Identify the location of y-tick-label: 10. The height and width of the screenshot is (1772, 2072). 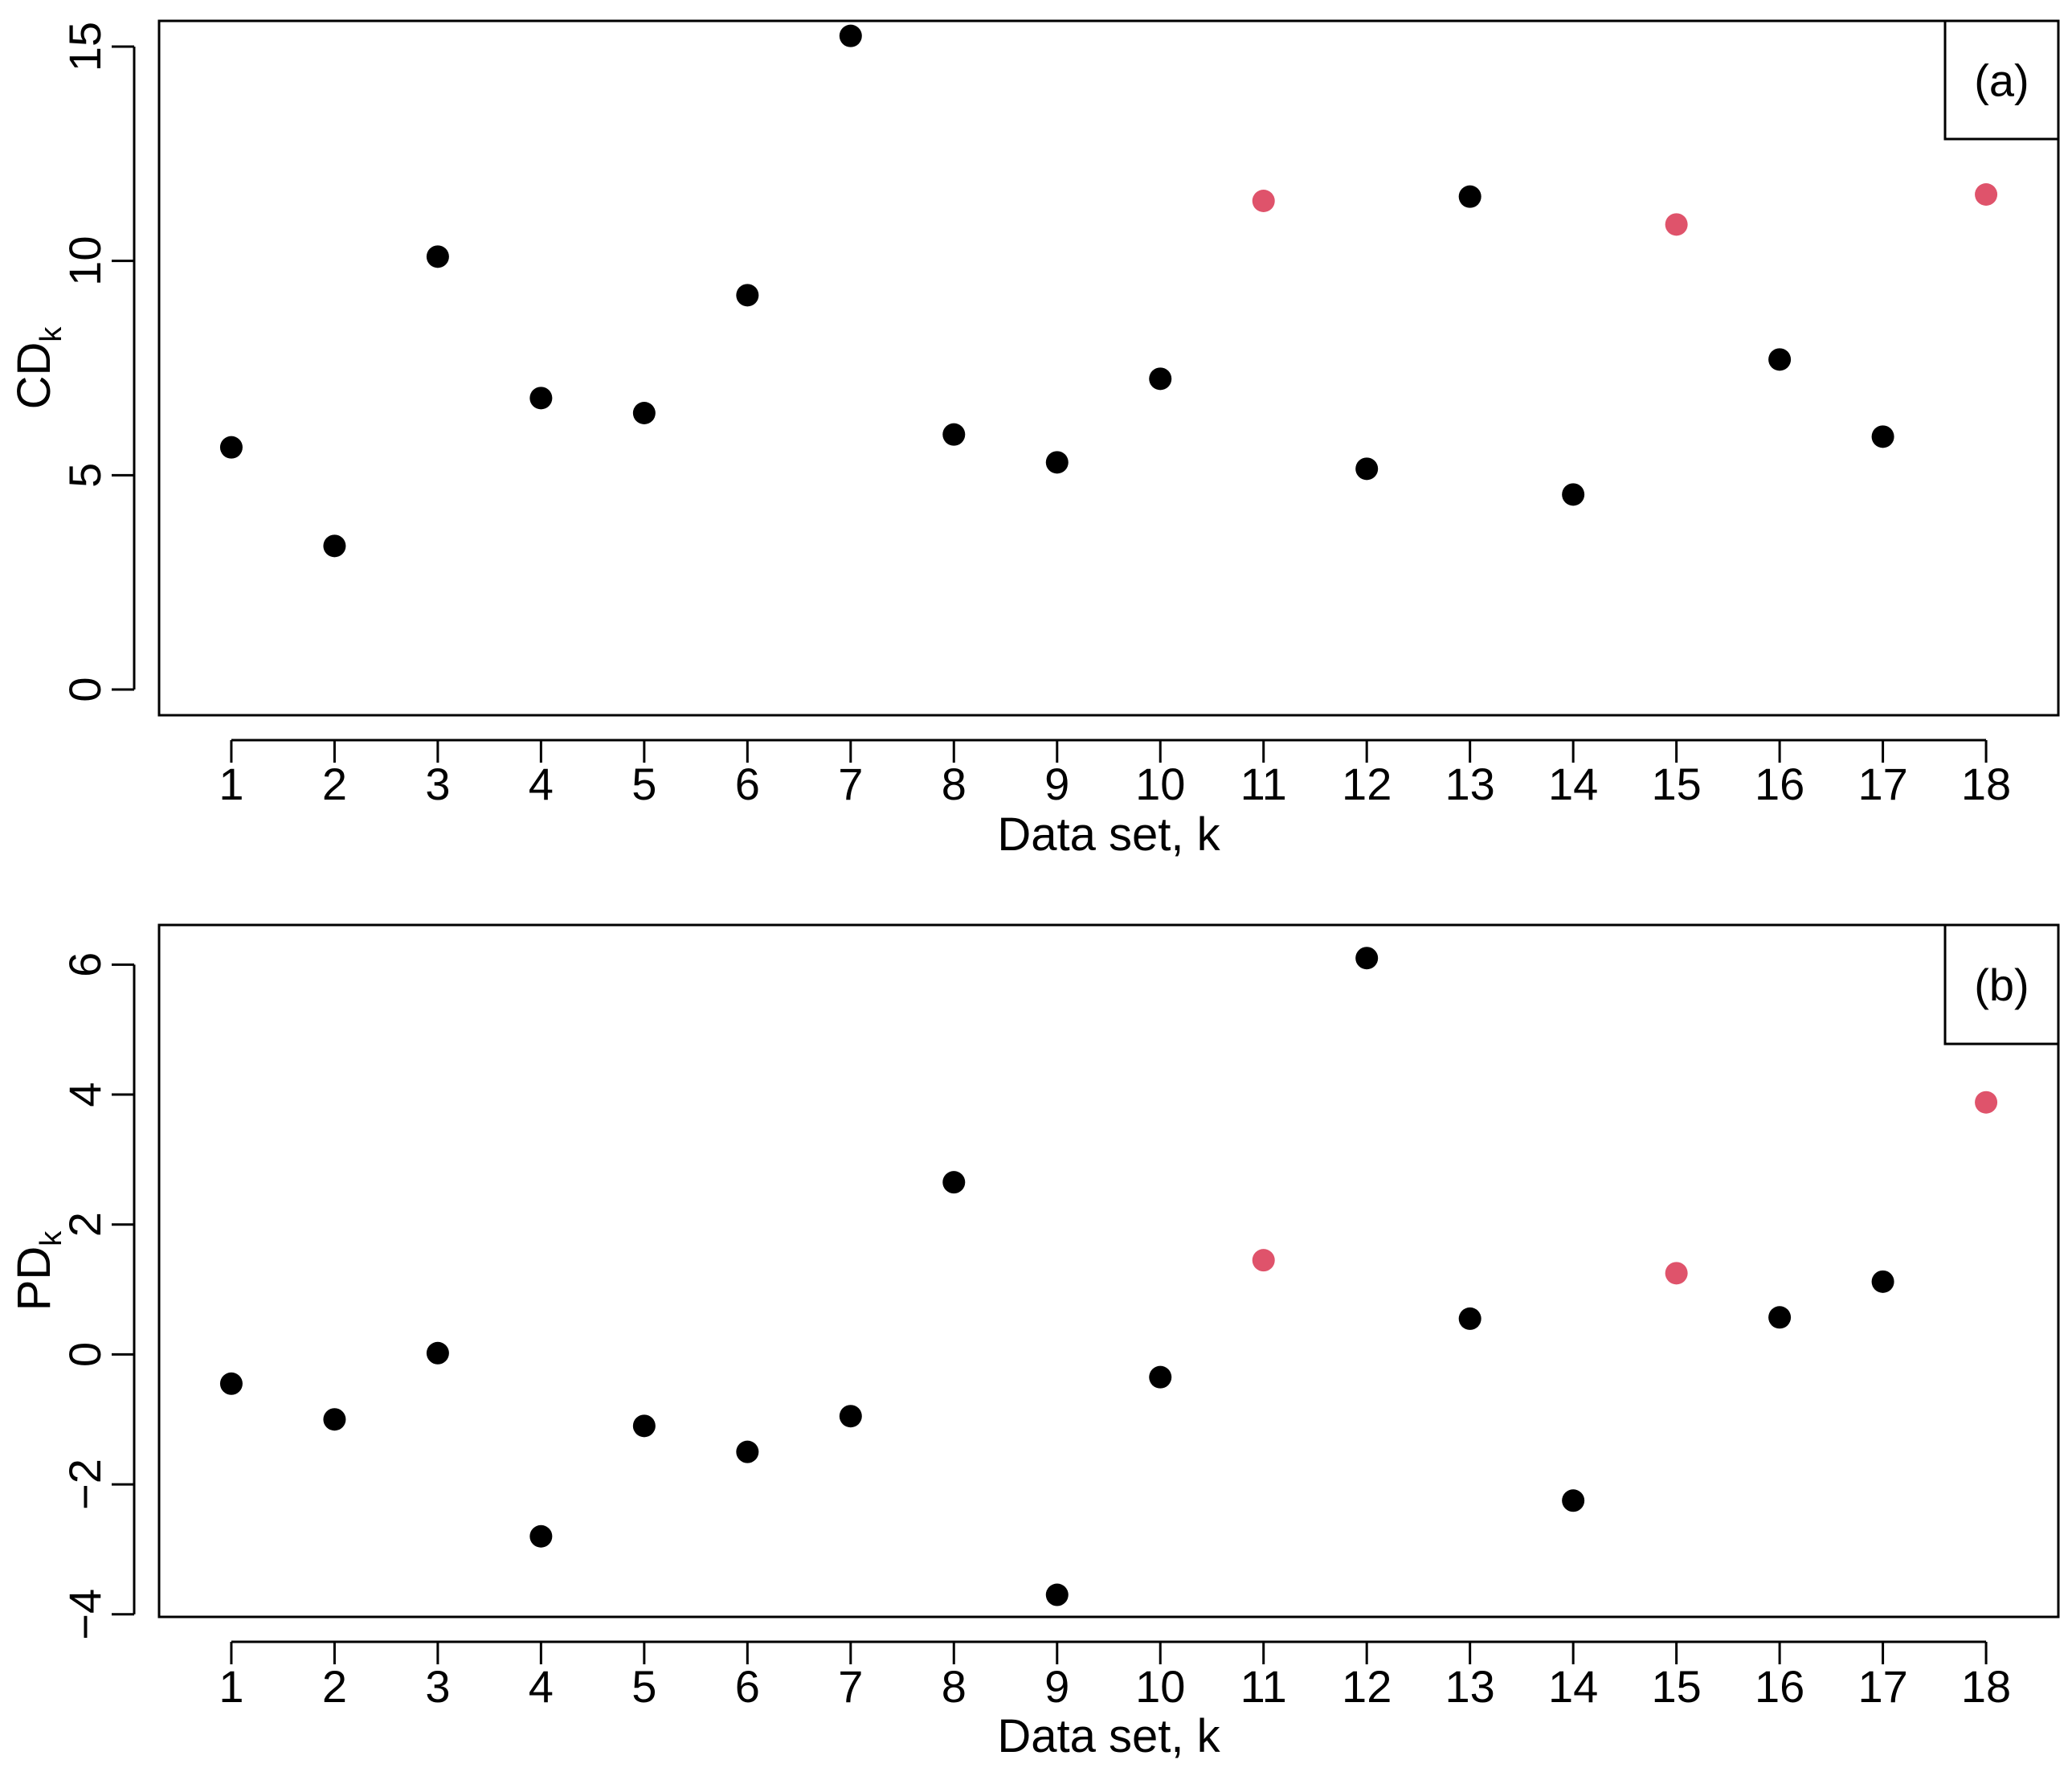
(84, 261).